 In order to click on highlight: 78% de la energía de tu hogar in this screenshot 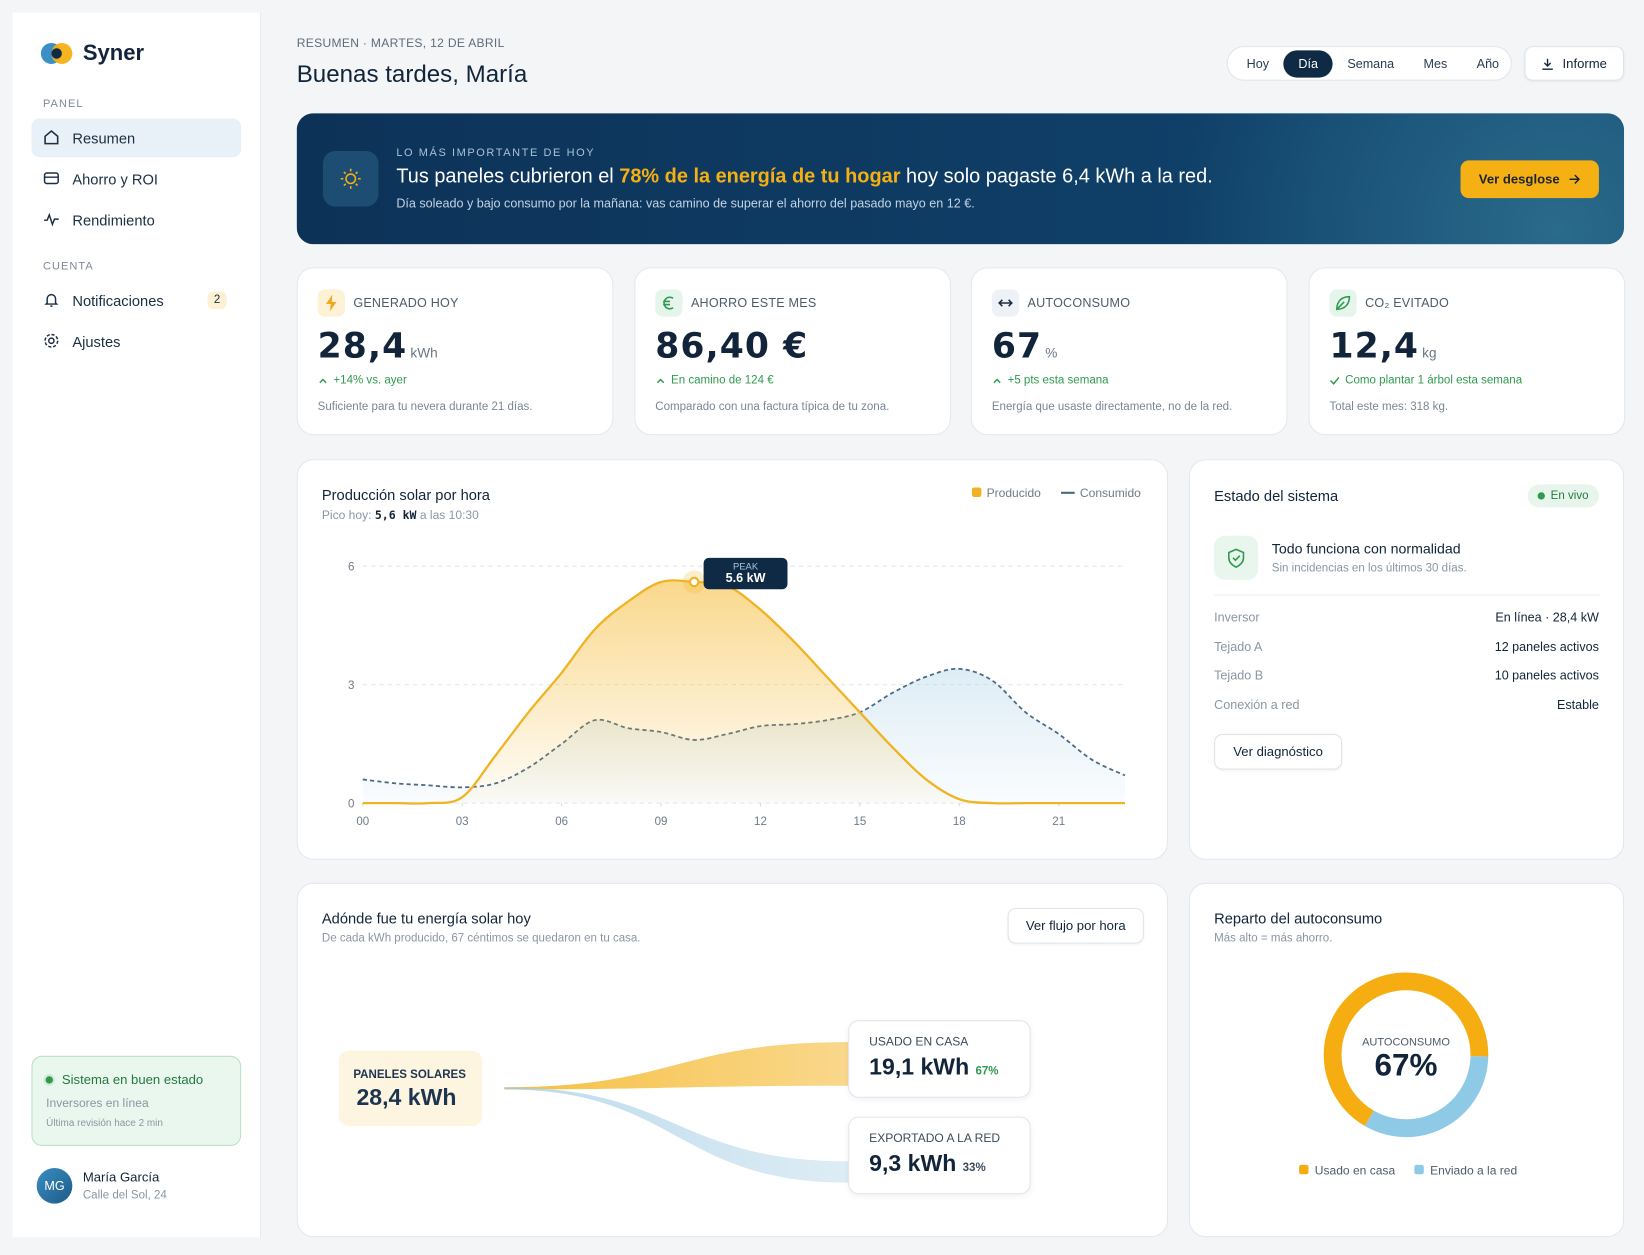, I will do `click(760, 176)`.